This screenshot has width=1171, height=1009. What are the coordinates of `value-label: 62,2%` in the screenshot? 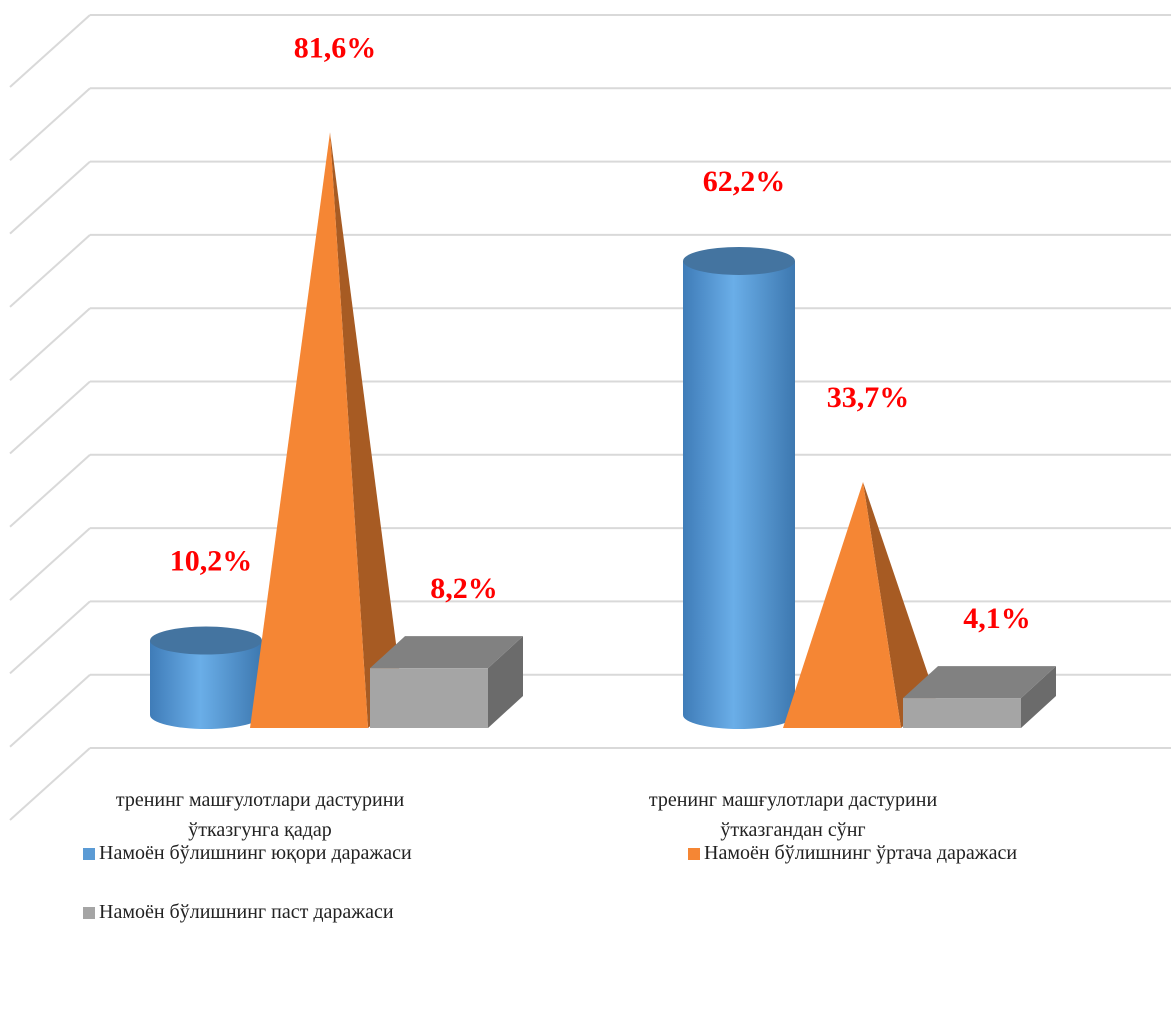 It's located at (744, 181).